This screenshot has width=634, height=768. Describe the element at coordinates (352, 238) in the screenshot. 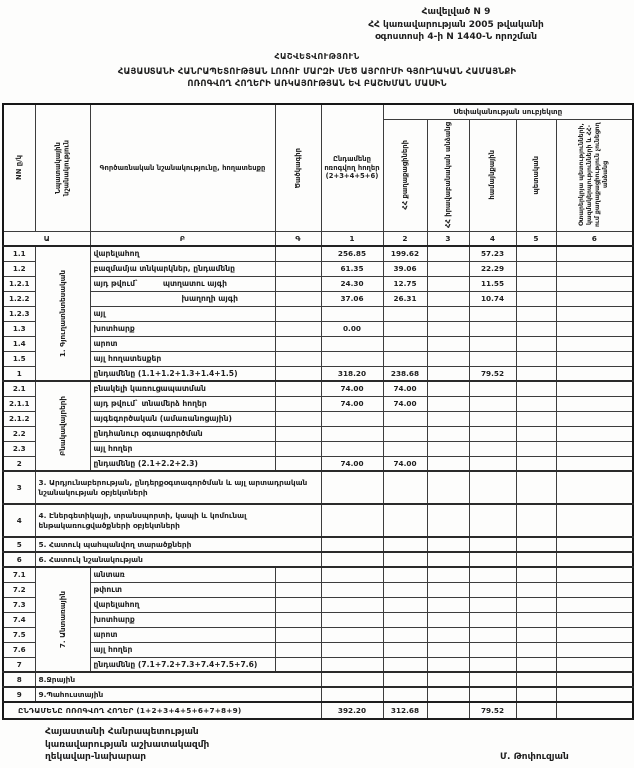

I see `index-cell: 1` at that location.